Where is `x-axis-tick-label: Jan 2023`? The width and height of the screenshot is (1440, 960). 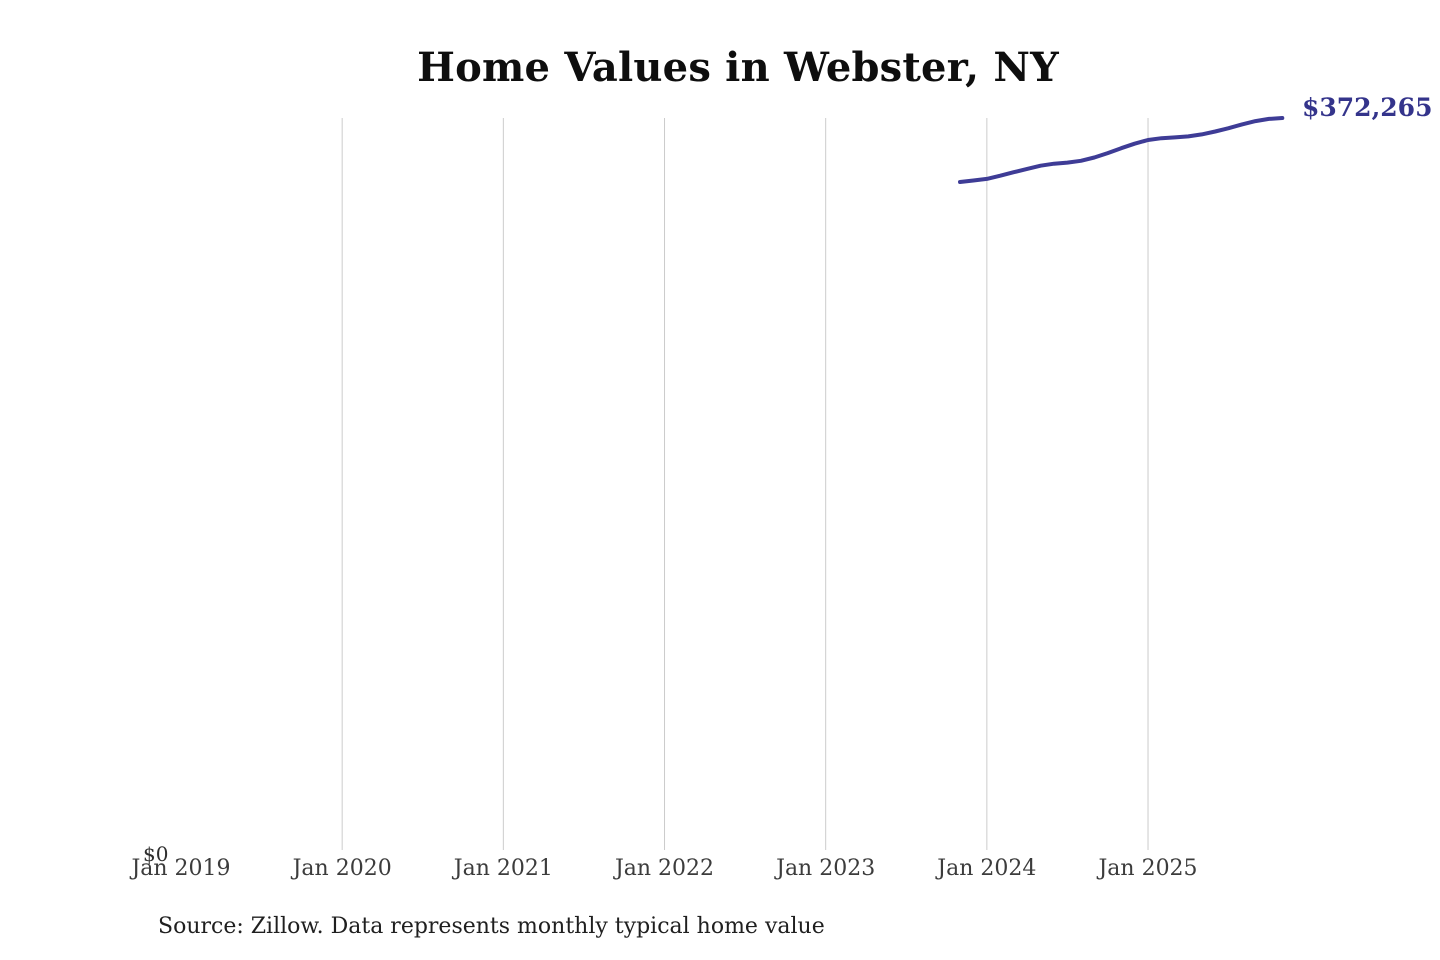
x-axis-tick-label: Jan 2023 is located at coordinates (826, 868).